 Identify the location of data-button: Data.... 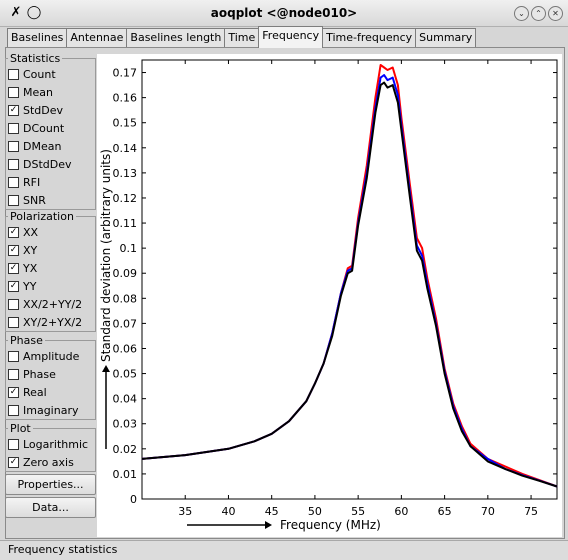
(50, 507).